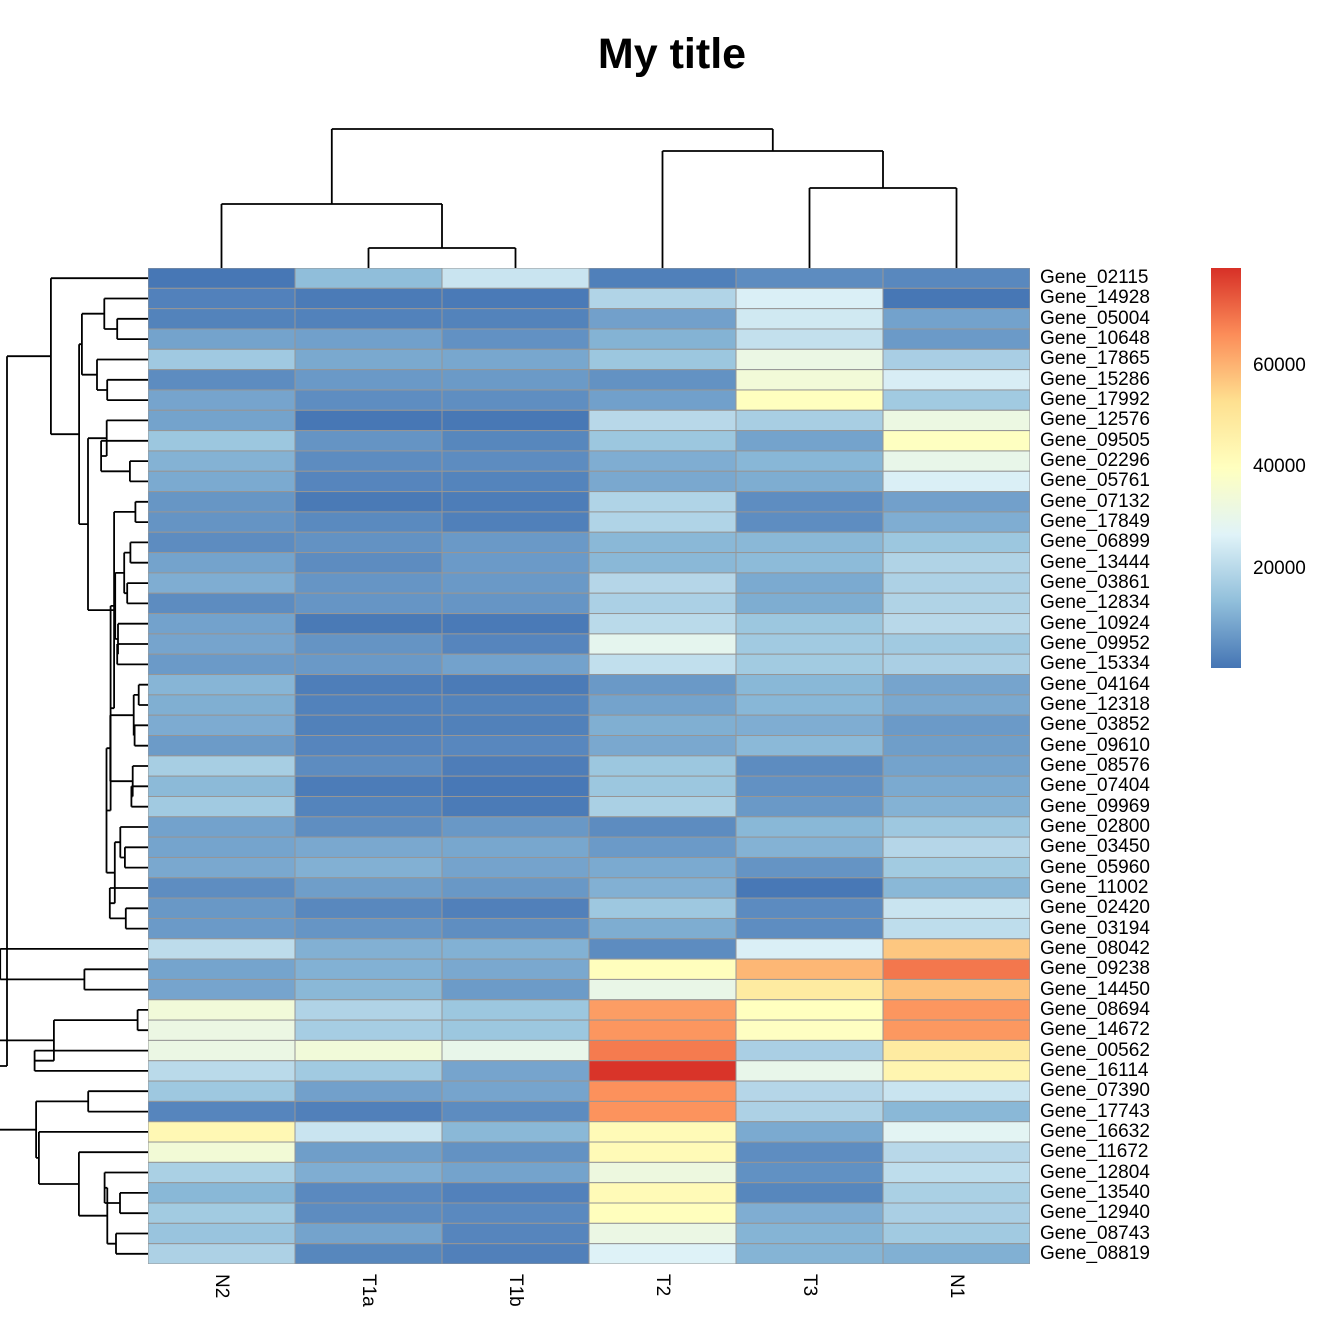 The height and width of the screenshot is (1344, 1344). I want to click on column-label: T2, so click(662, 1285).